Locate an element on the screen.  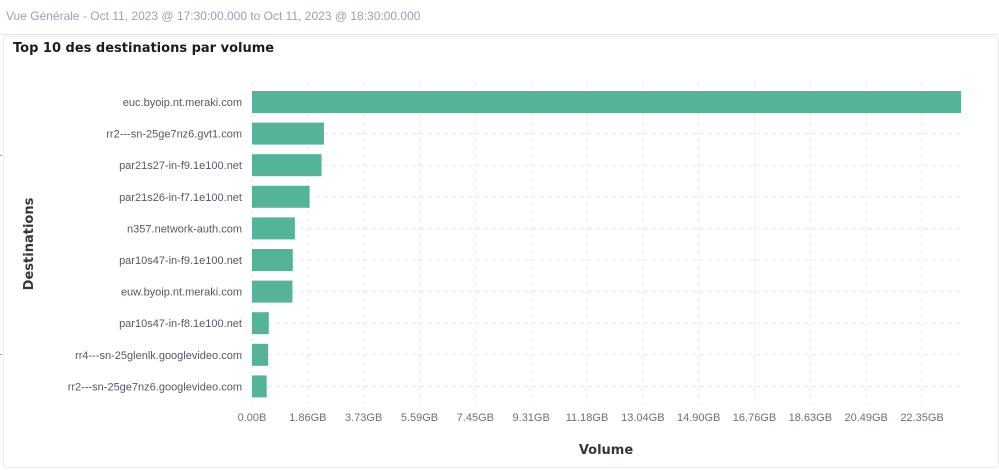
category-label: euc.byoip.nt.meraki.com is located at coordinates (182, 103).